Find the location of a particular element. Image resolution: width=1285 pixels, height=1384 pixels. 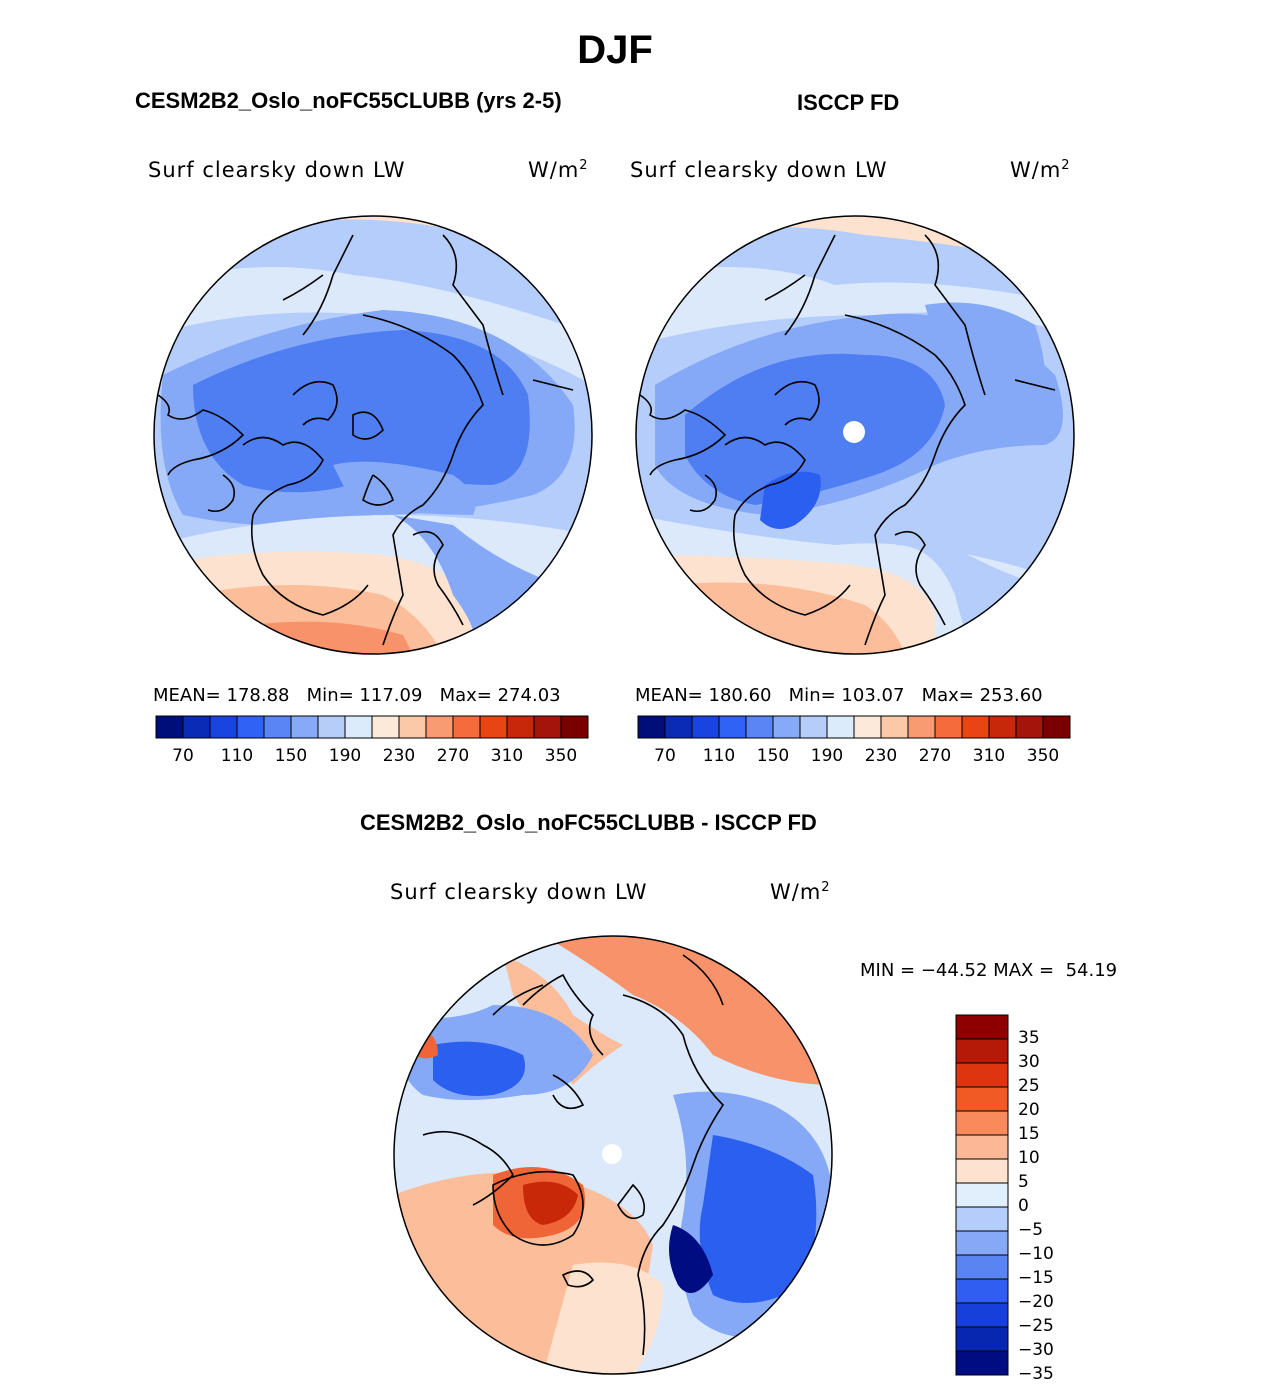

colorbar-tick-label: 350 is located at coordinates (561, 756).